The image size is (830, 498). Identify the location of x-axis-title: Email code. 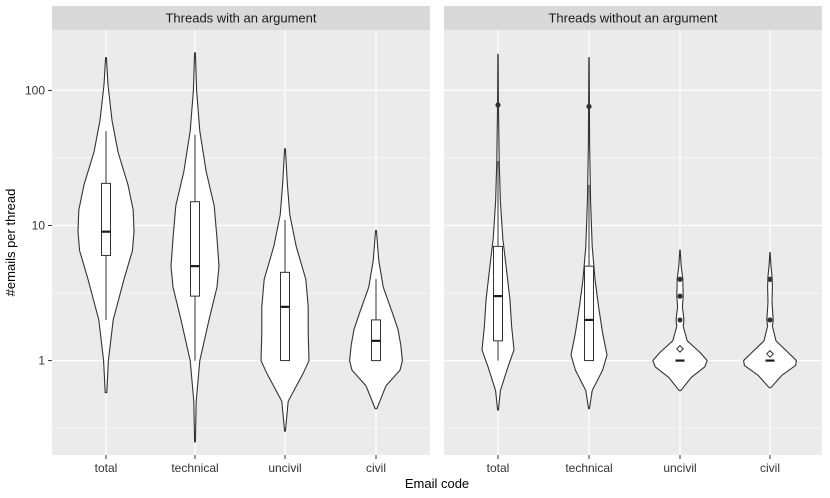
(437, 483).